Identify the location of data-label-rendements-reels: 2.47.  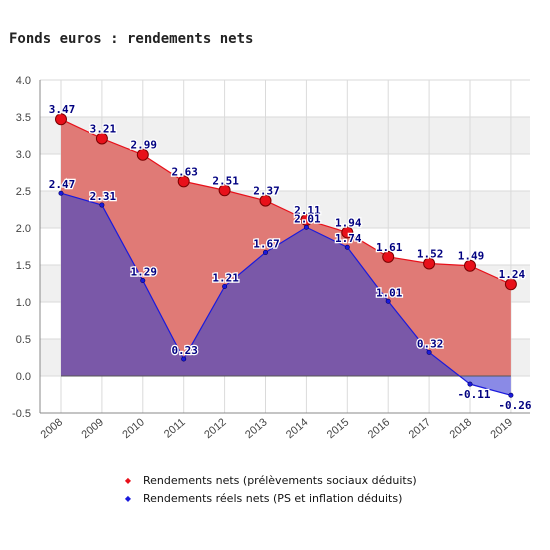
(62, 184).